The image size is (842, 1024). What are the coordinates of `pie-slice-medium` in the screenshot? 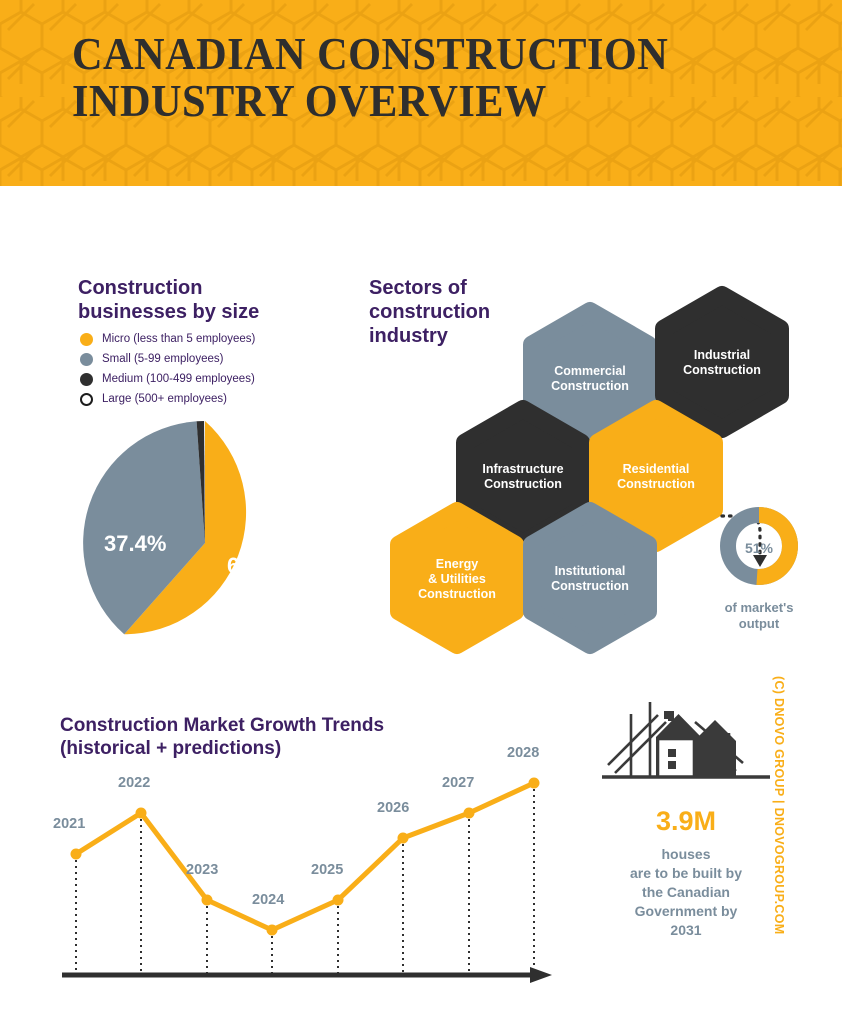 It's located at (200, 482).